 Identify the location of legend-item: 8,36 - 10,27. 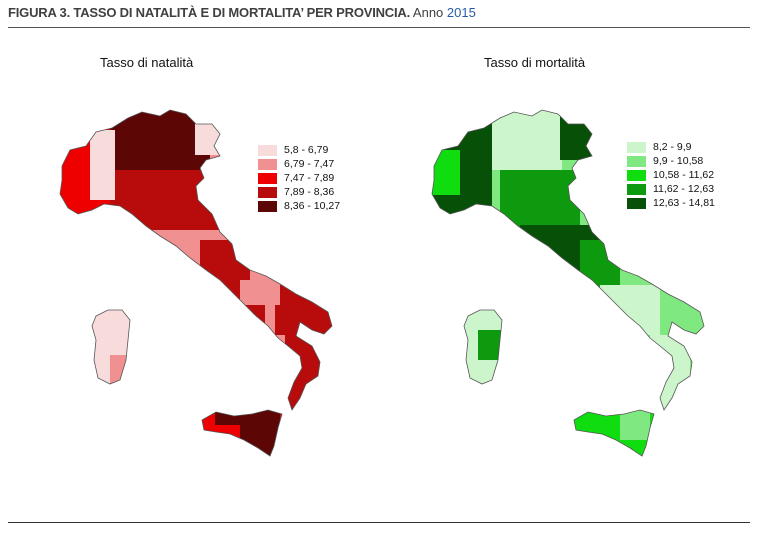
(299, 206).